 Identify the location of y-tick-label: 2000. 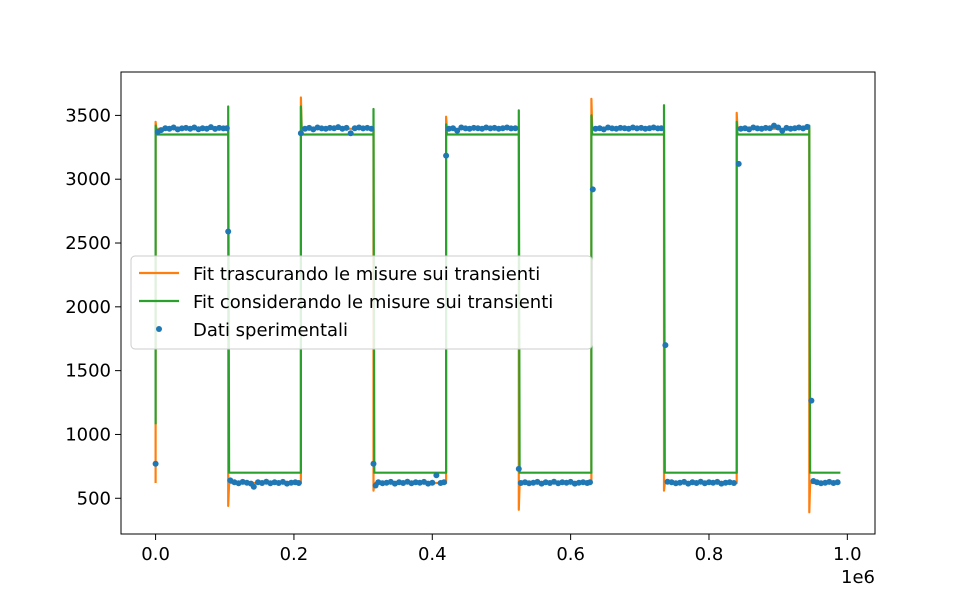
(88, 307).